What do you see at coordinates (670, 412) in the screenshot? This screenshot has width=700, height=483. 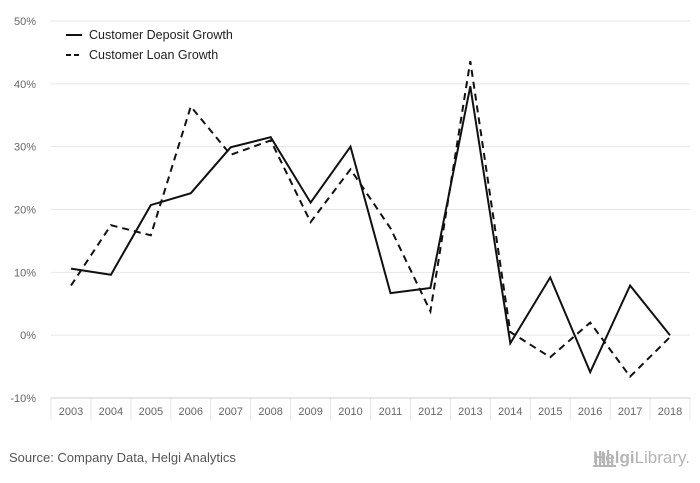 I see `x-tick-label: 2018` at bounding box center [670, 412].